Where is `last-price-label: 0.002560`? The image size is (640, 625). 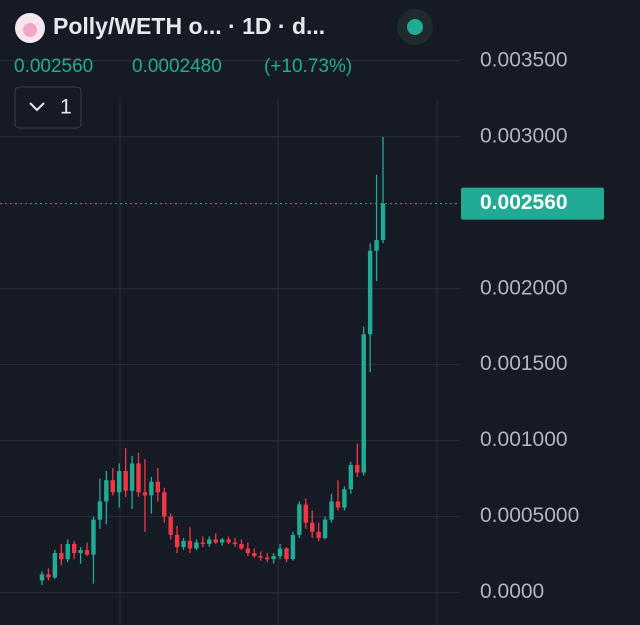
last-price-label: 0.002560 is located at coordinates (524, 202).